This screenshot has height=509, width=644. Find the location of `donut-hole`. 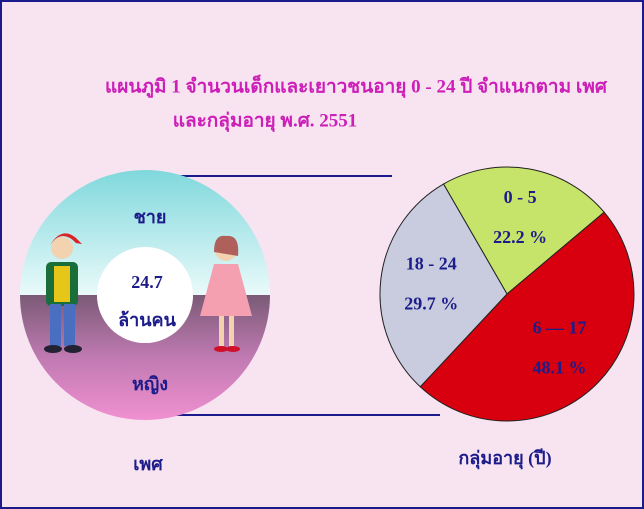

donut-hole is located at coordinates (145, 295).